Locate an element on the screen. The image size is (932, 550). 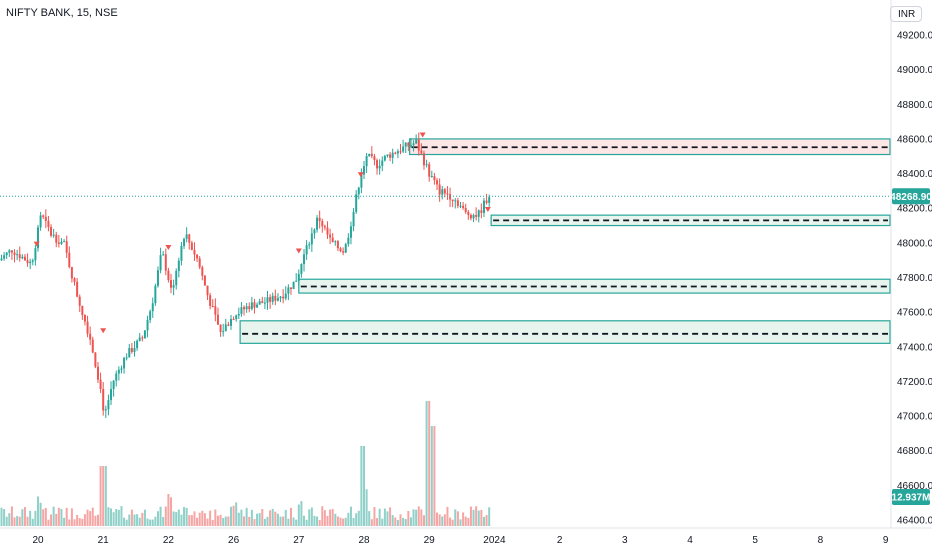
x-tick-label: 3 is located at coordinates (625, 540).